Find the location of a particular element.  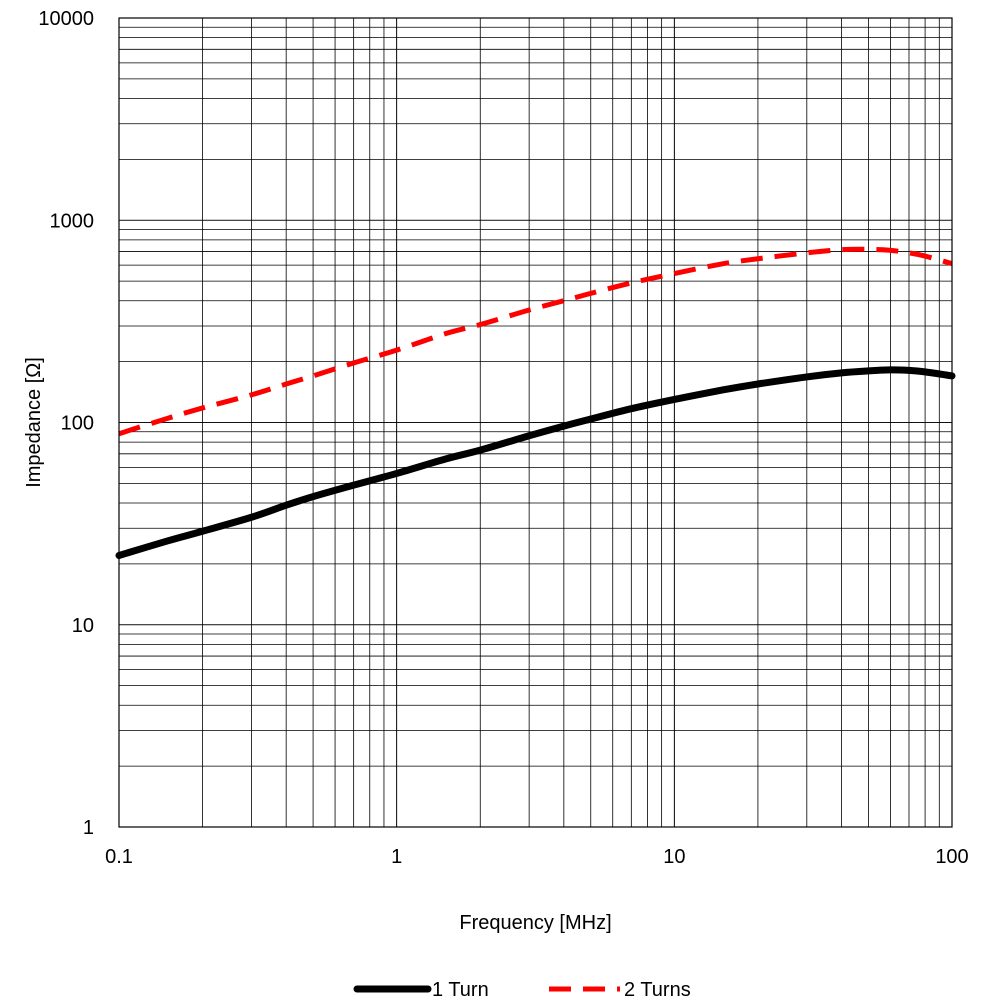

y-tick-labels: 1 10 100 1000 10000 is located at coordinates (66, 423).